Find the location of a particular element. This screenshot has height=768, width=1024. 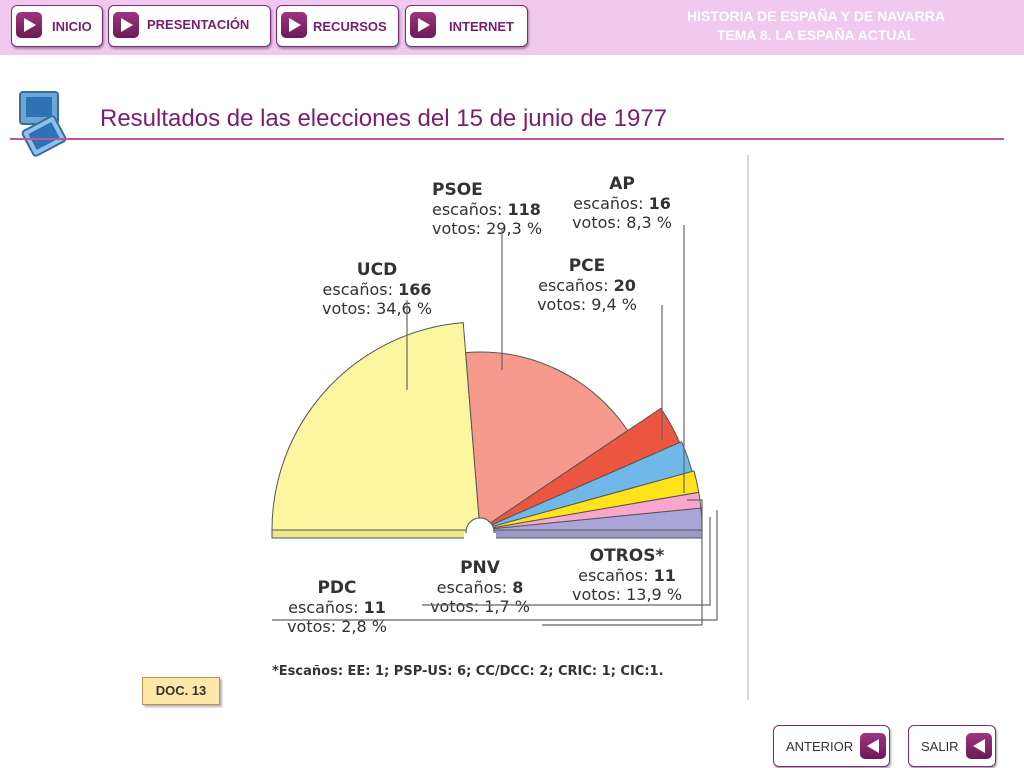

party-name: UCD is located at coordinates (377, 270).